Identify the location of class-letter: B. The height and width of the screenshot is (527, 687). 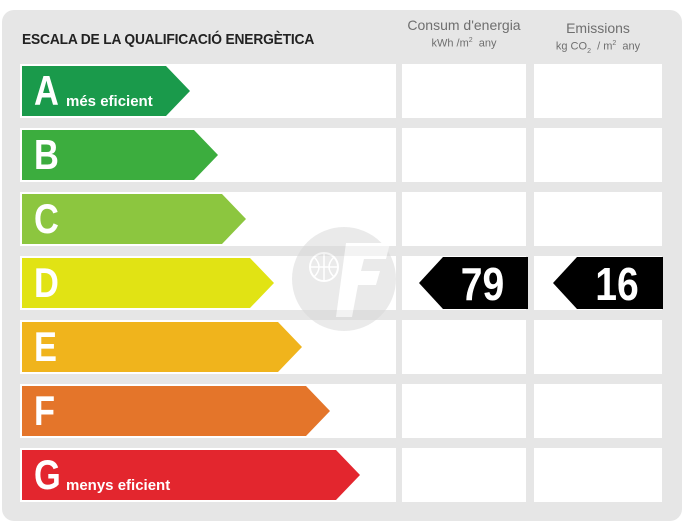
(46, 154).